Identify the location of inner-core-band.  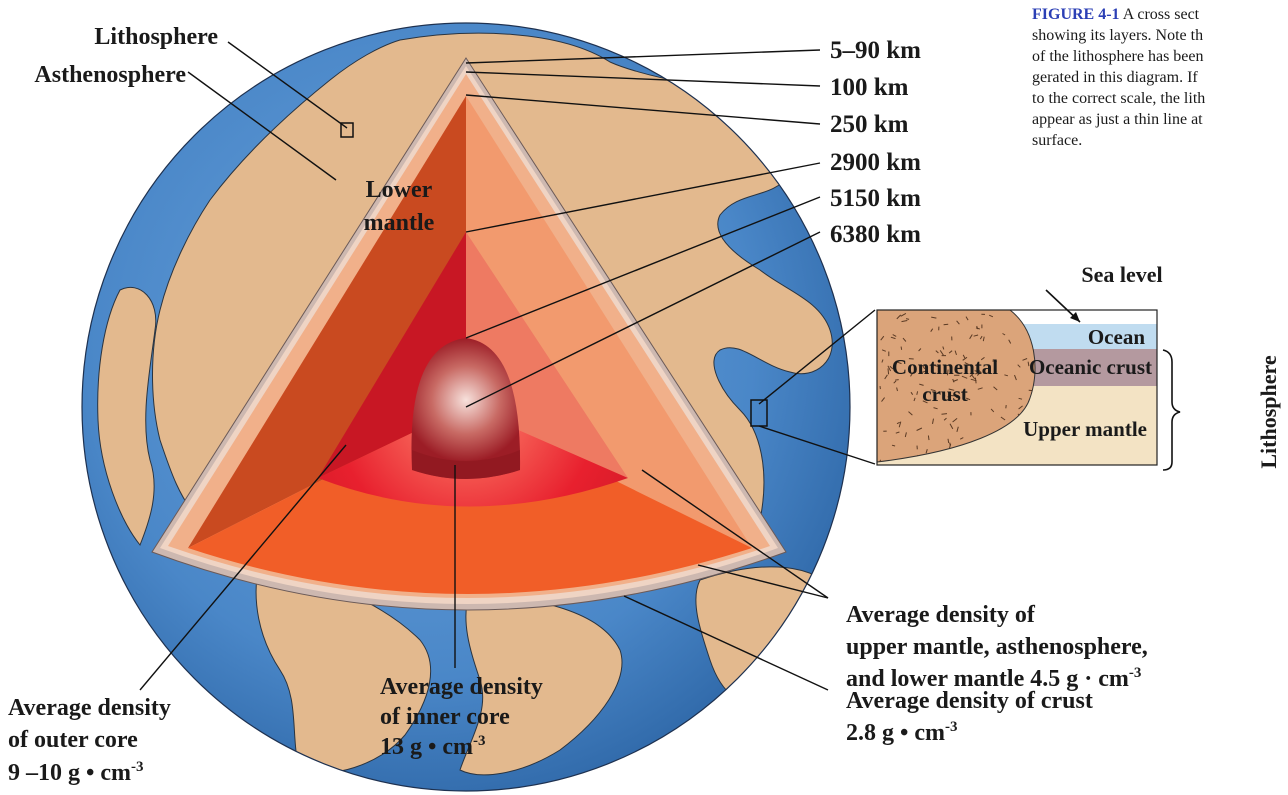
(466, 464).